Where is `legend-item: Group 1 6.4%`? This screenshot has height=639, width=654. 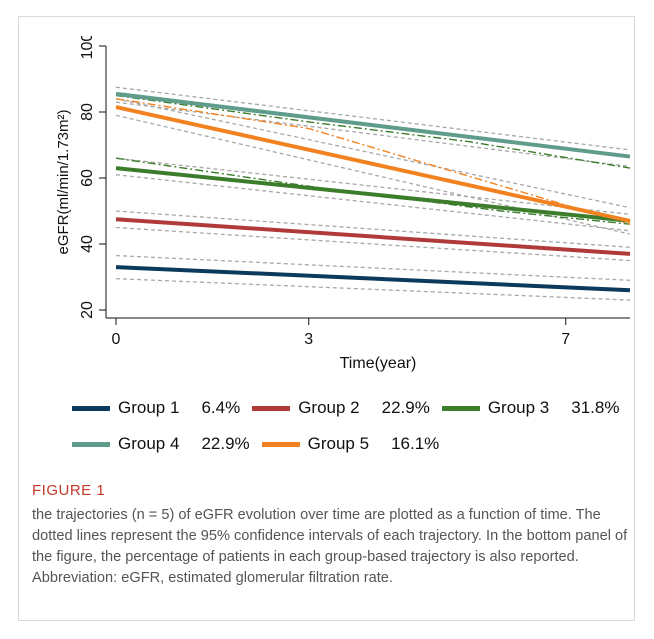 legend-item: Group 1 6.4% is located at coordinates (156, 408).